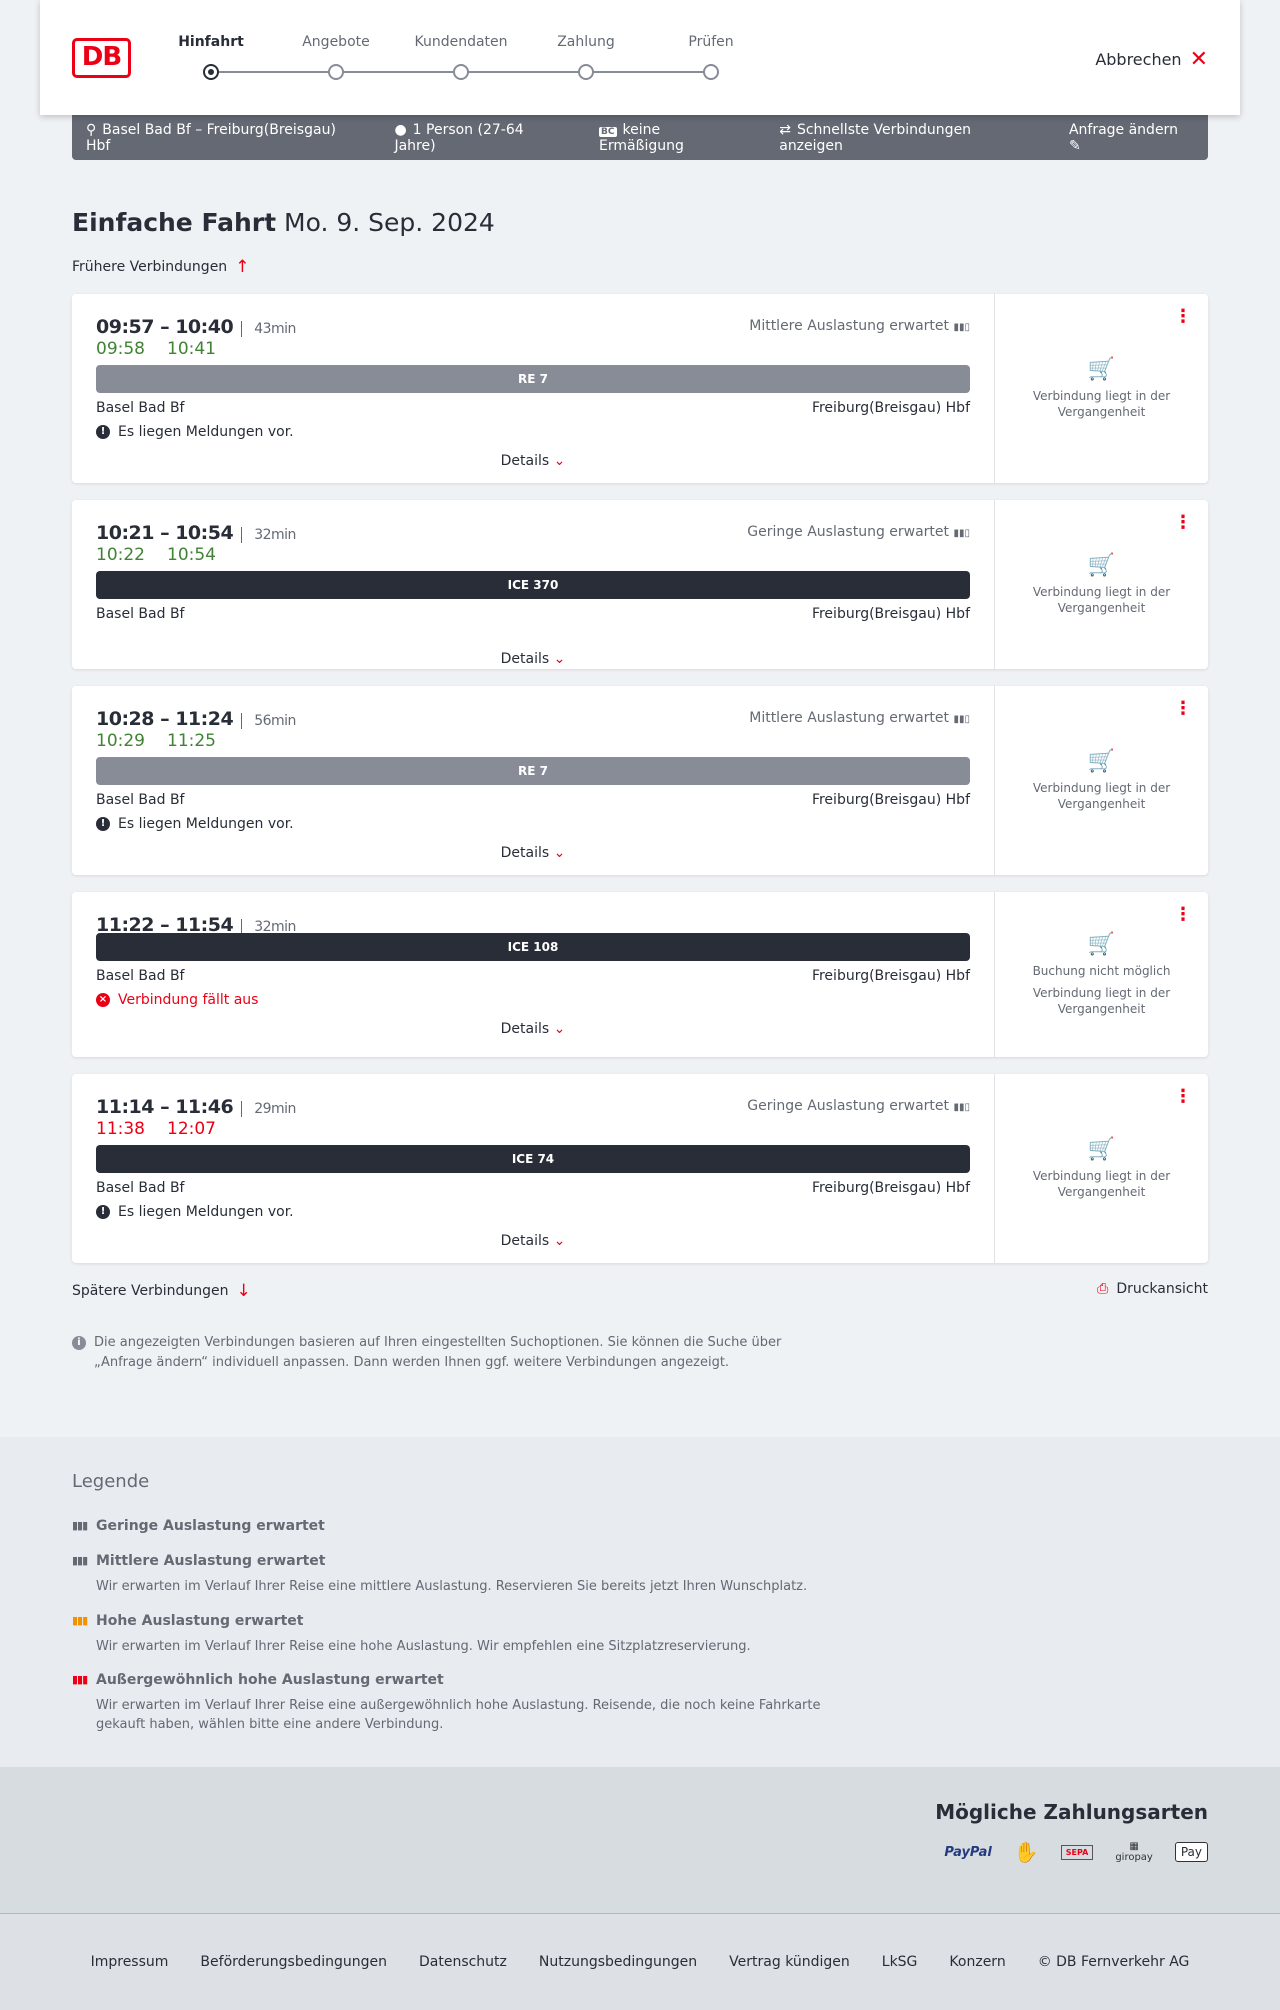 The height and width of the screenshot is (2010, 1280). What do you see at coordinates (129, 1962) in the screenshot?
I see `footer-link: Impressum` at bounding box center [129, 1962].